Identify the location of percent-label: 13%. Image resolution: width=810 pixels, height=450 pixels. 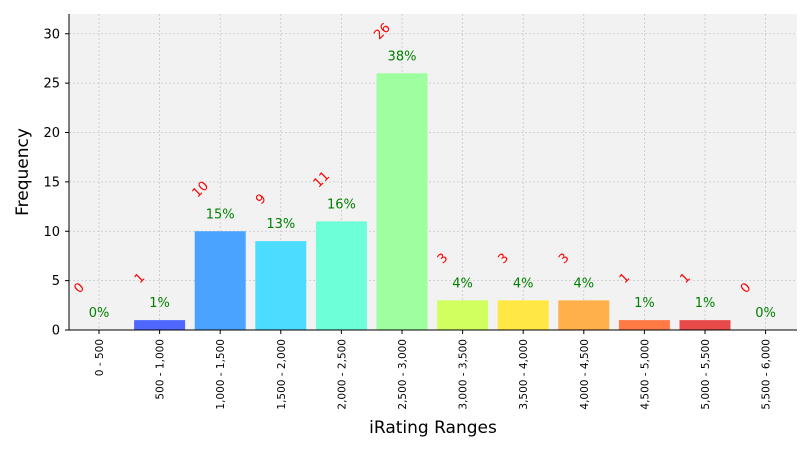
(280, 224).